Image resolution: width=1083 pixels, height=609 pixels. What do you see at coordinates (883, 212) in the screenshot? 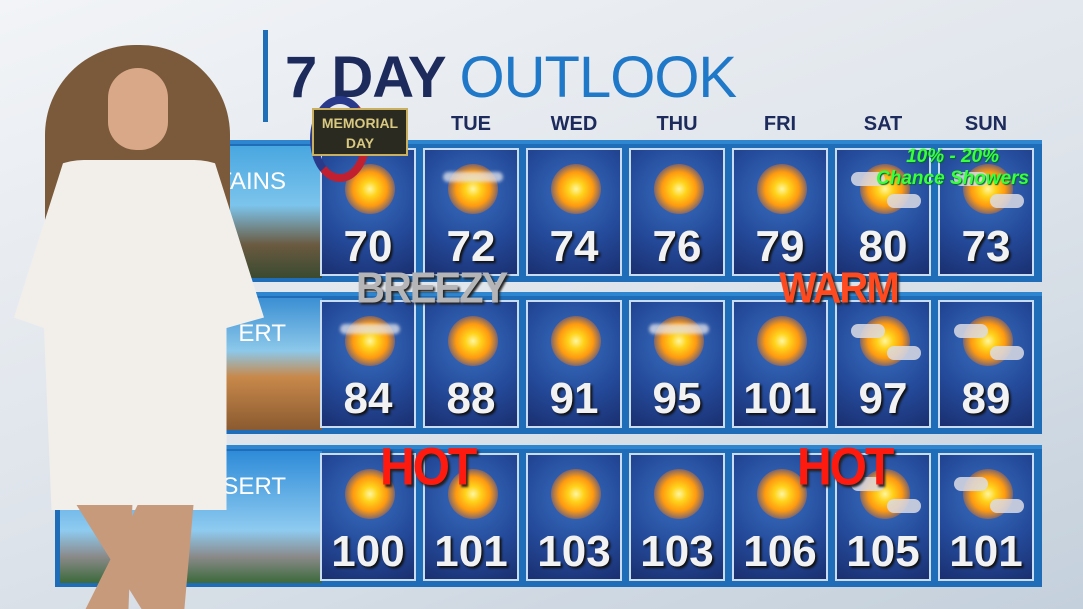
I see `forecast-cell: 80` at bounding box center [883, 212].